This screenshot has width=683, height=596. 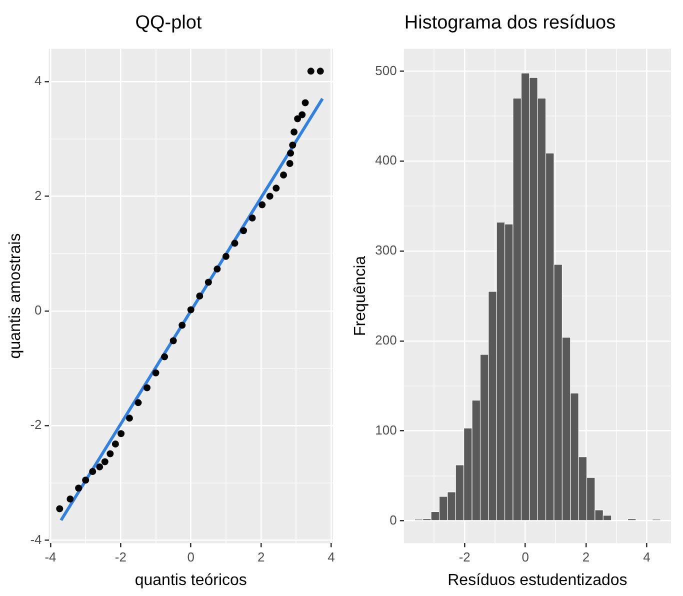 What do you see at coordinates (36, 424) in the screenshot?
I see `y-tick-label: -2` at bounding box center [36, 424].